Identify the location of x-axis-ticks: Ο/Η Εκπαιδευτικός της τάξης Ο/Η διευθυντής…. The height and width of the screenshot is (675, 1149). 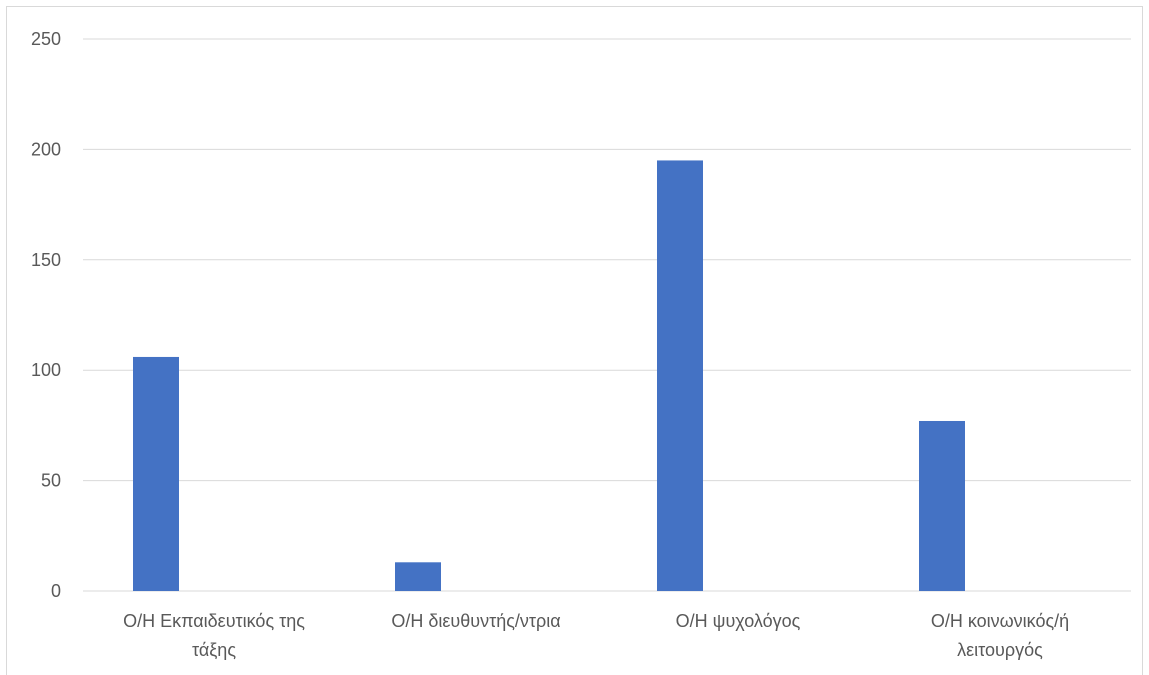
(596, 635).